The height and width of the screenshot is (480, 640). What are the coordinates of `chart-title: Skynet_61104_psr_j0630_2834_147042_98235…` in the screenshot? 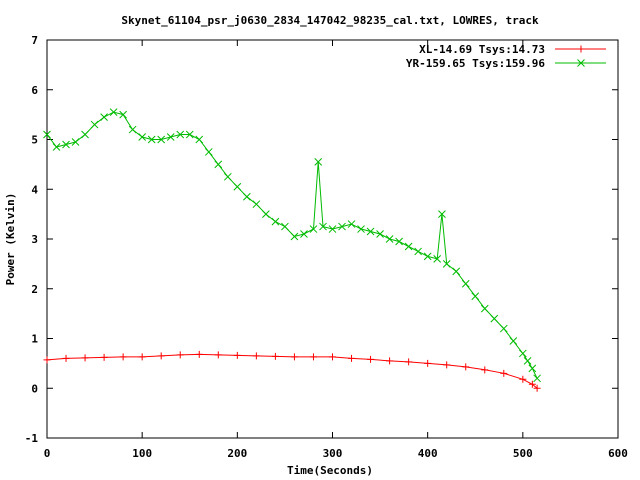 It's located at (330, 20).